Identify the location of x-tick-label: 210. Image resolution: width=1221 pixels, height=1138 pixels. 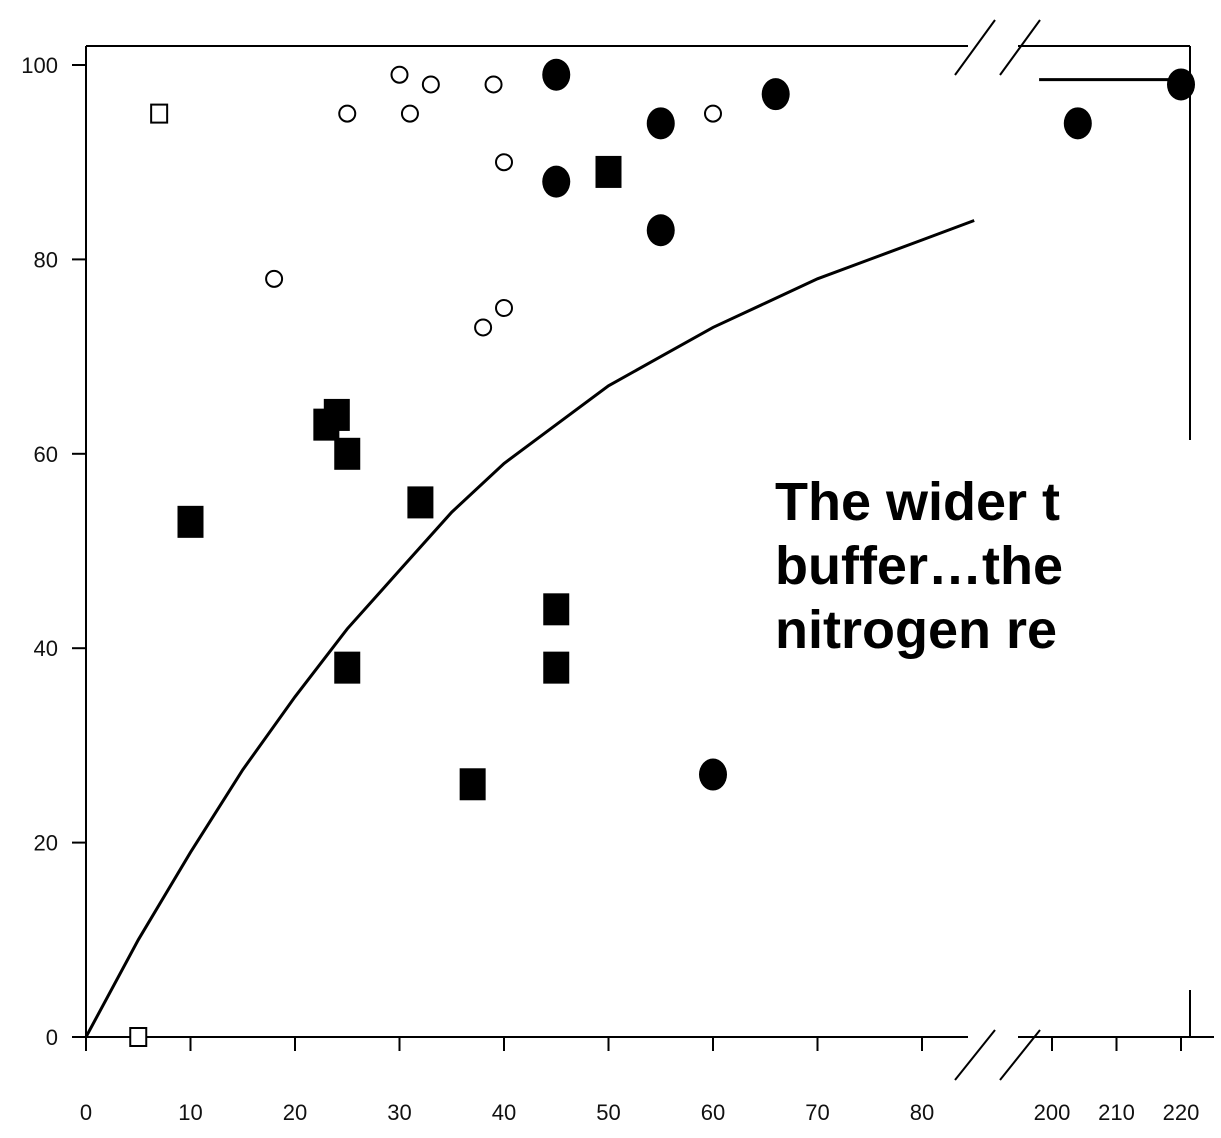
(1116, 1112).